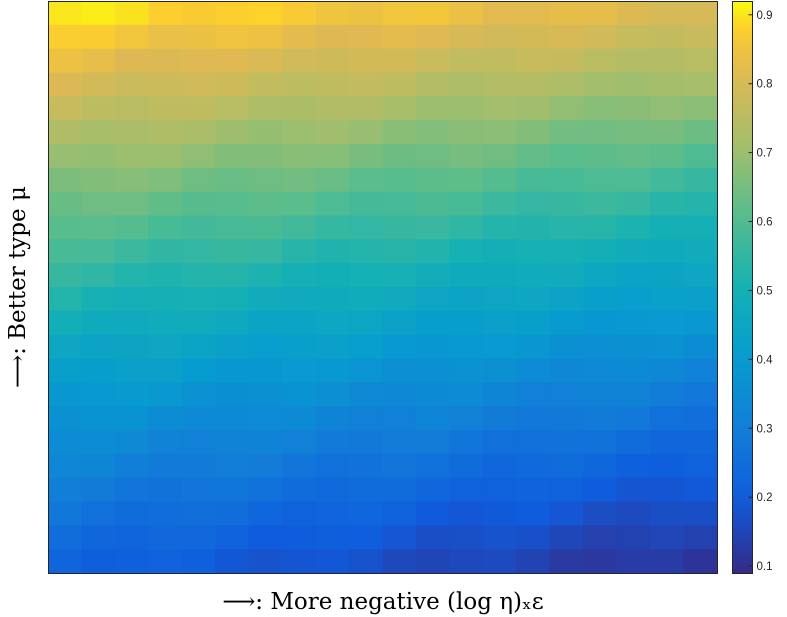 This screenshot has height=617, width=787. I want to click on colorbar-tick-label: 0.1, so click(765, 567).